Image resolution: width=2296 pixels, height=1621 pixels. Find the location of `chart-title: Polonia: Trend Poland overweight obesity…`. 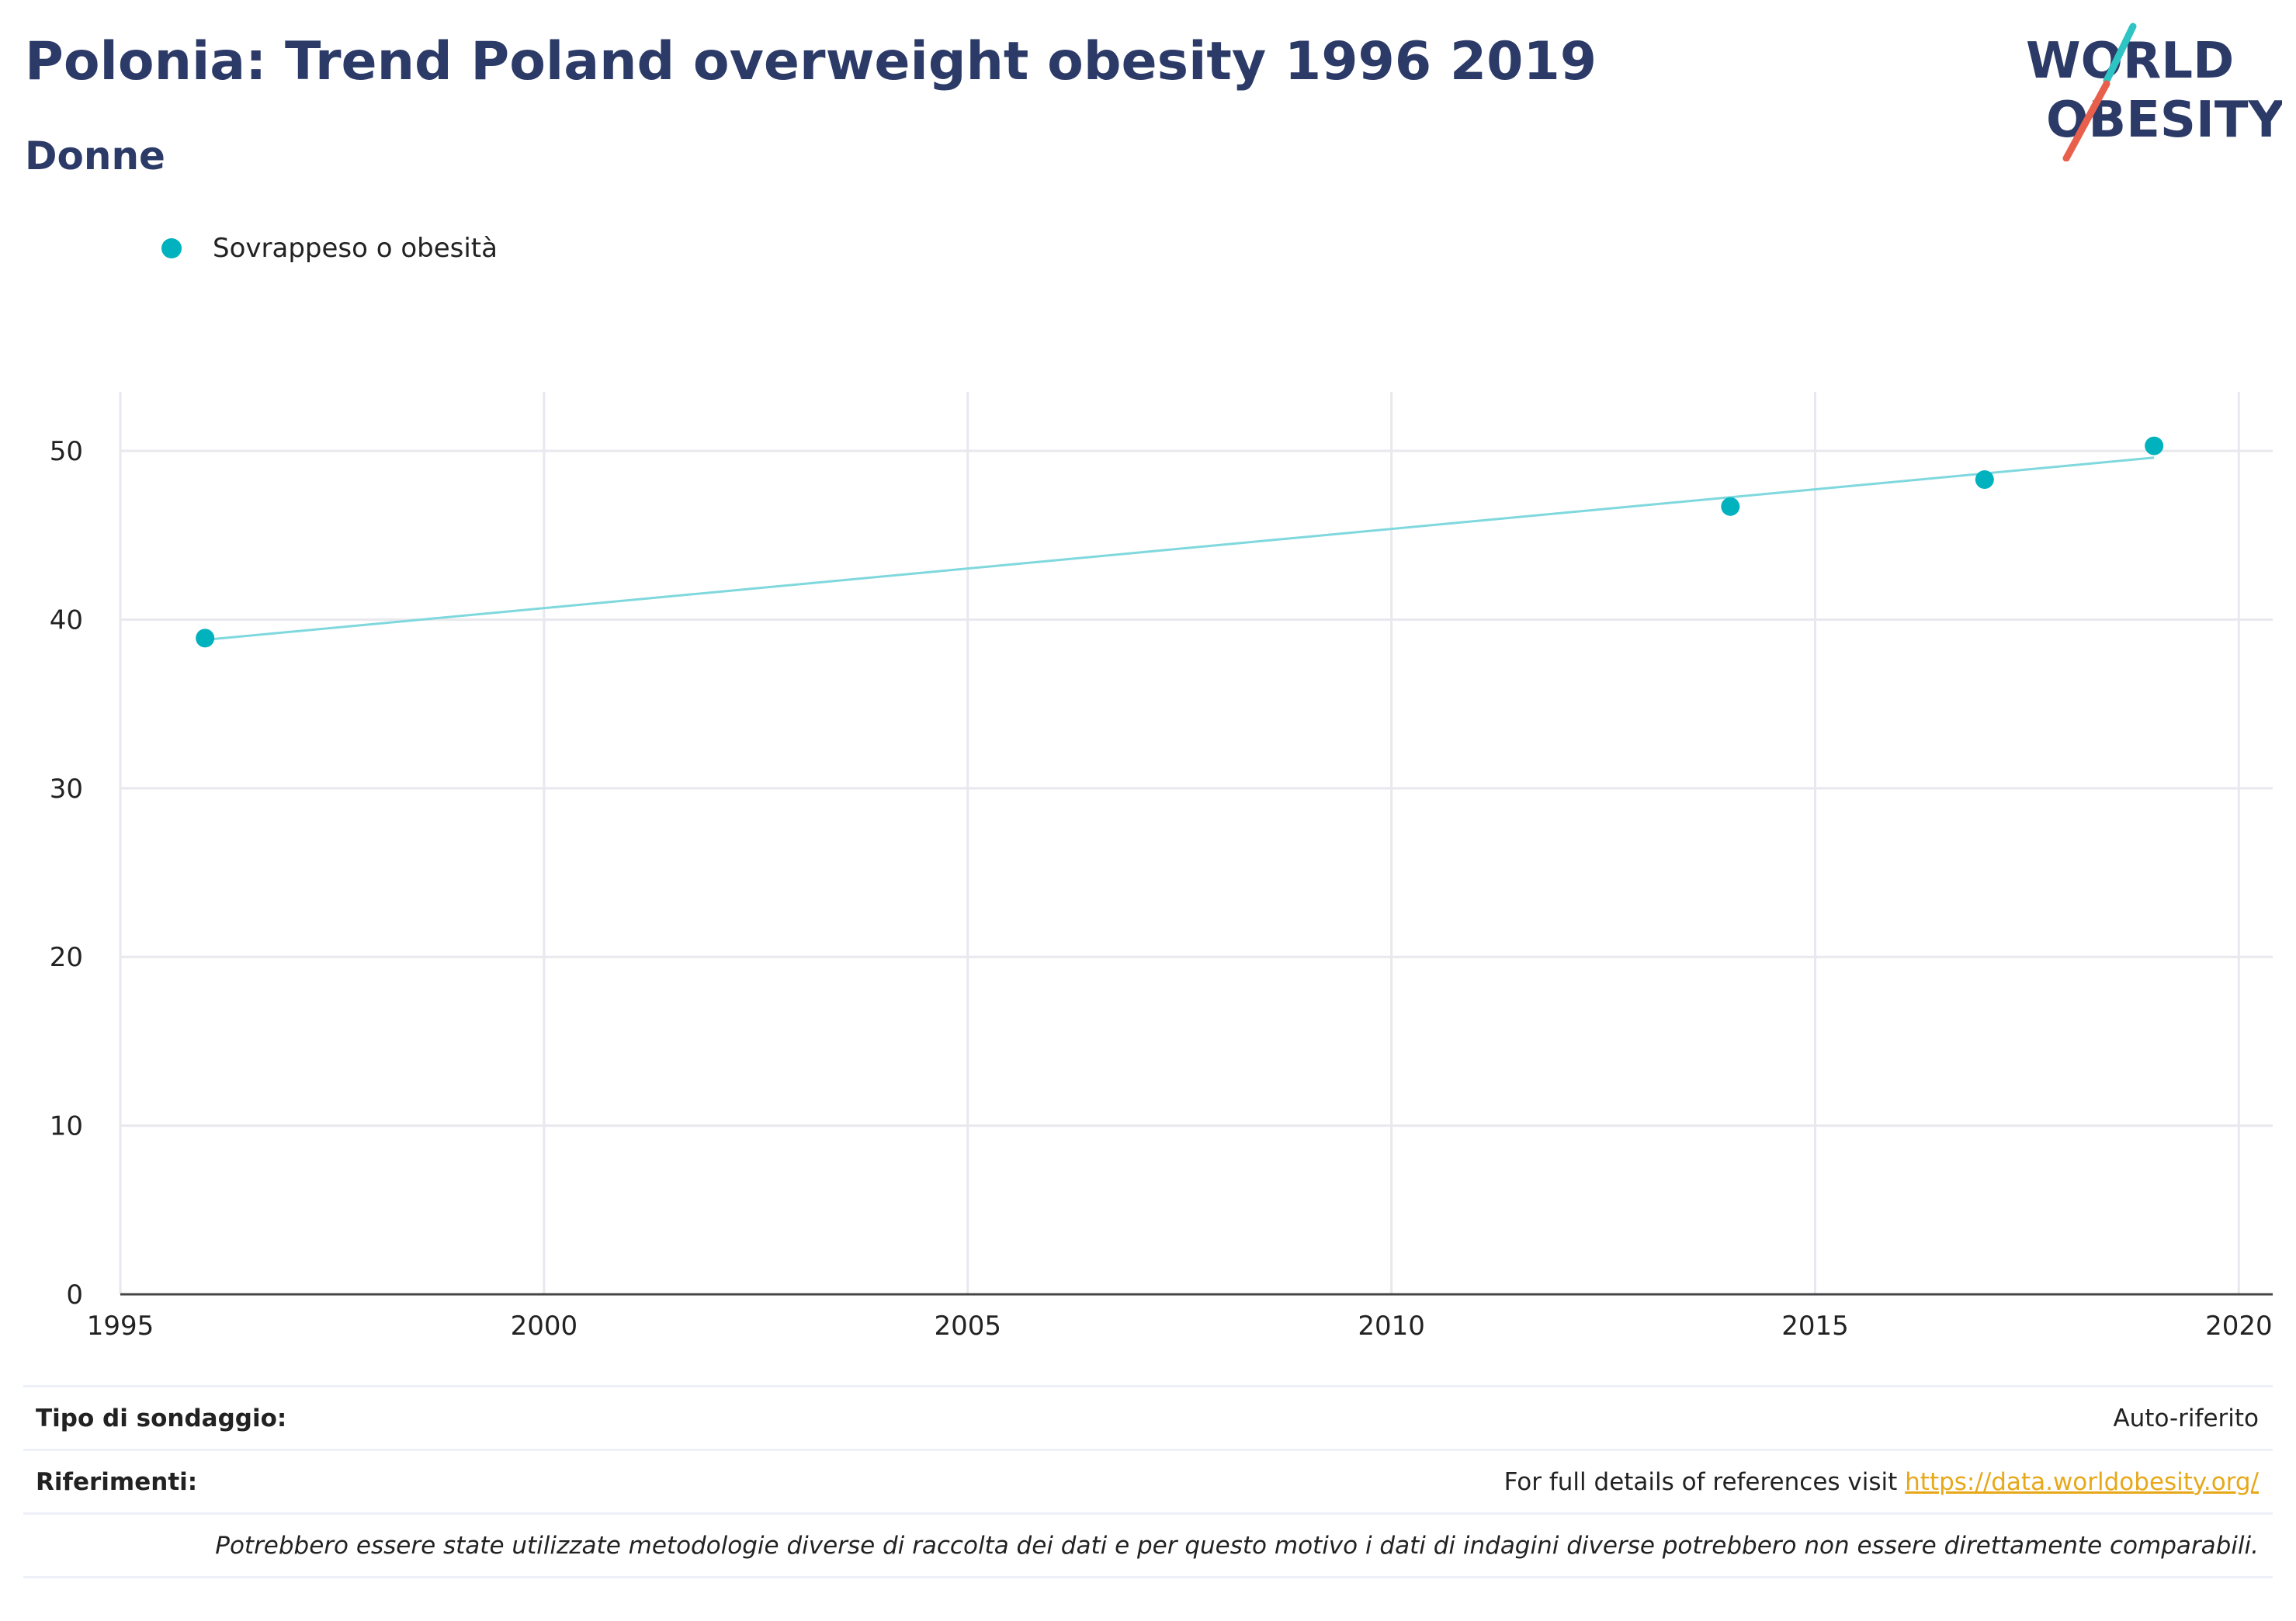

chart-title: Polonia: Trend Poland overweight obesity… is located at coordinates (811, 61).